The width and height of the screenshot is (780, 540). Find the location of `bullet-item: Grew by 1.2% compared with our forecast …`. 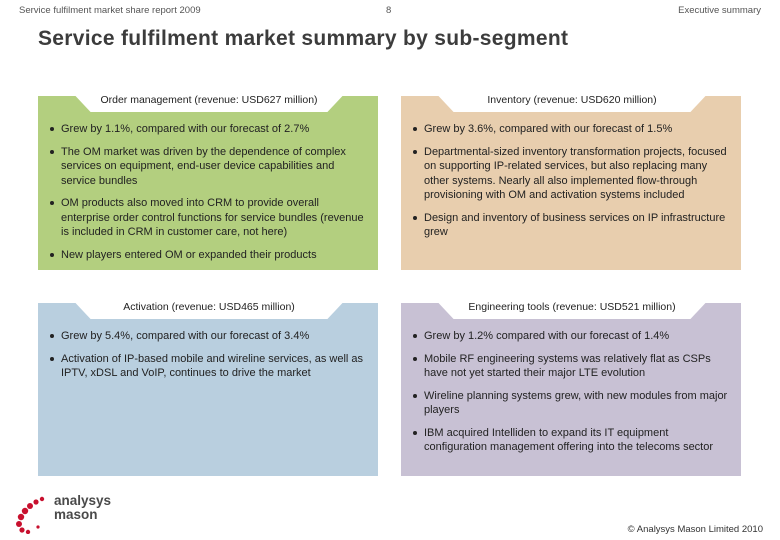

bullet-item: Grew by 1.2% compared with our forecast … is located at coordinates (573, 336).